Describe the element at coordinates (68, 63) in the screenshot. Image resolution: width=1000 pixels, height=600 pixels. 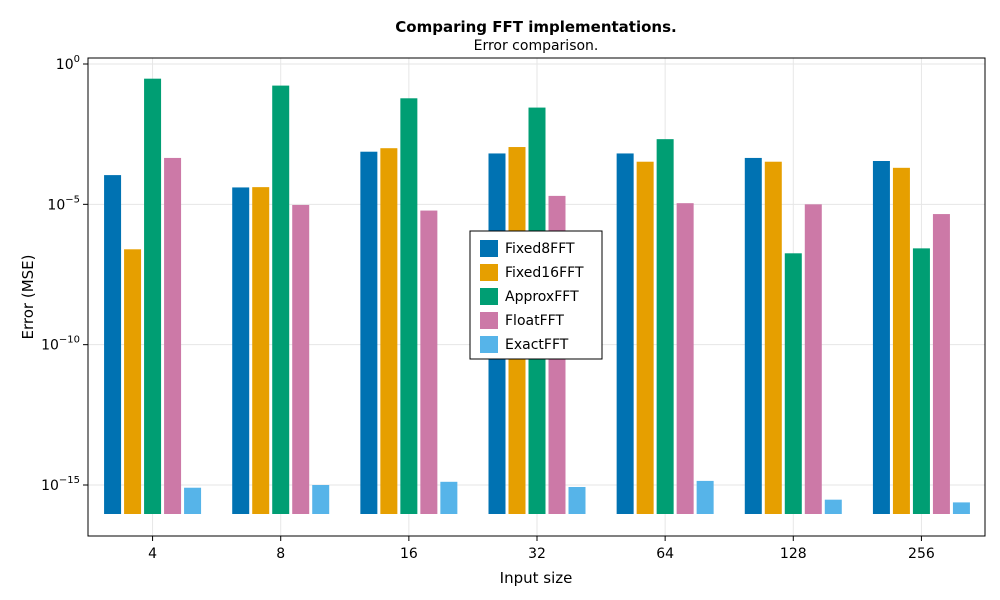
I see `y-tick-label: 10⁰` at that location.